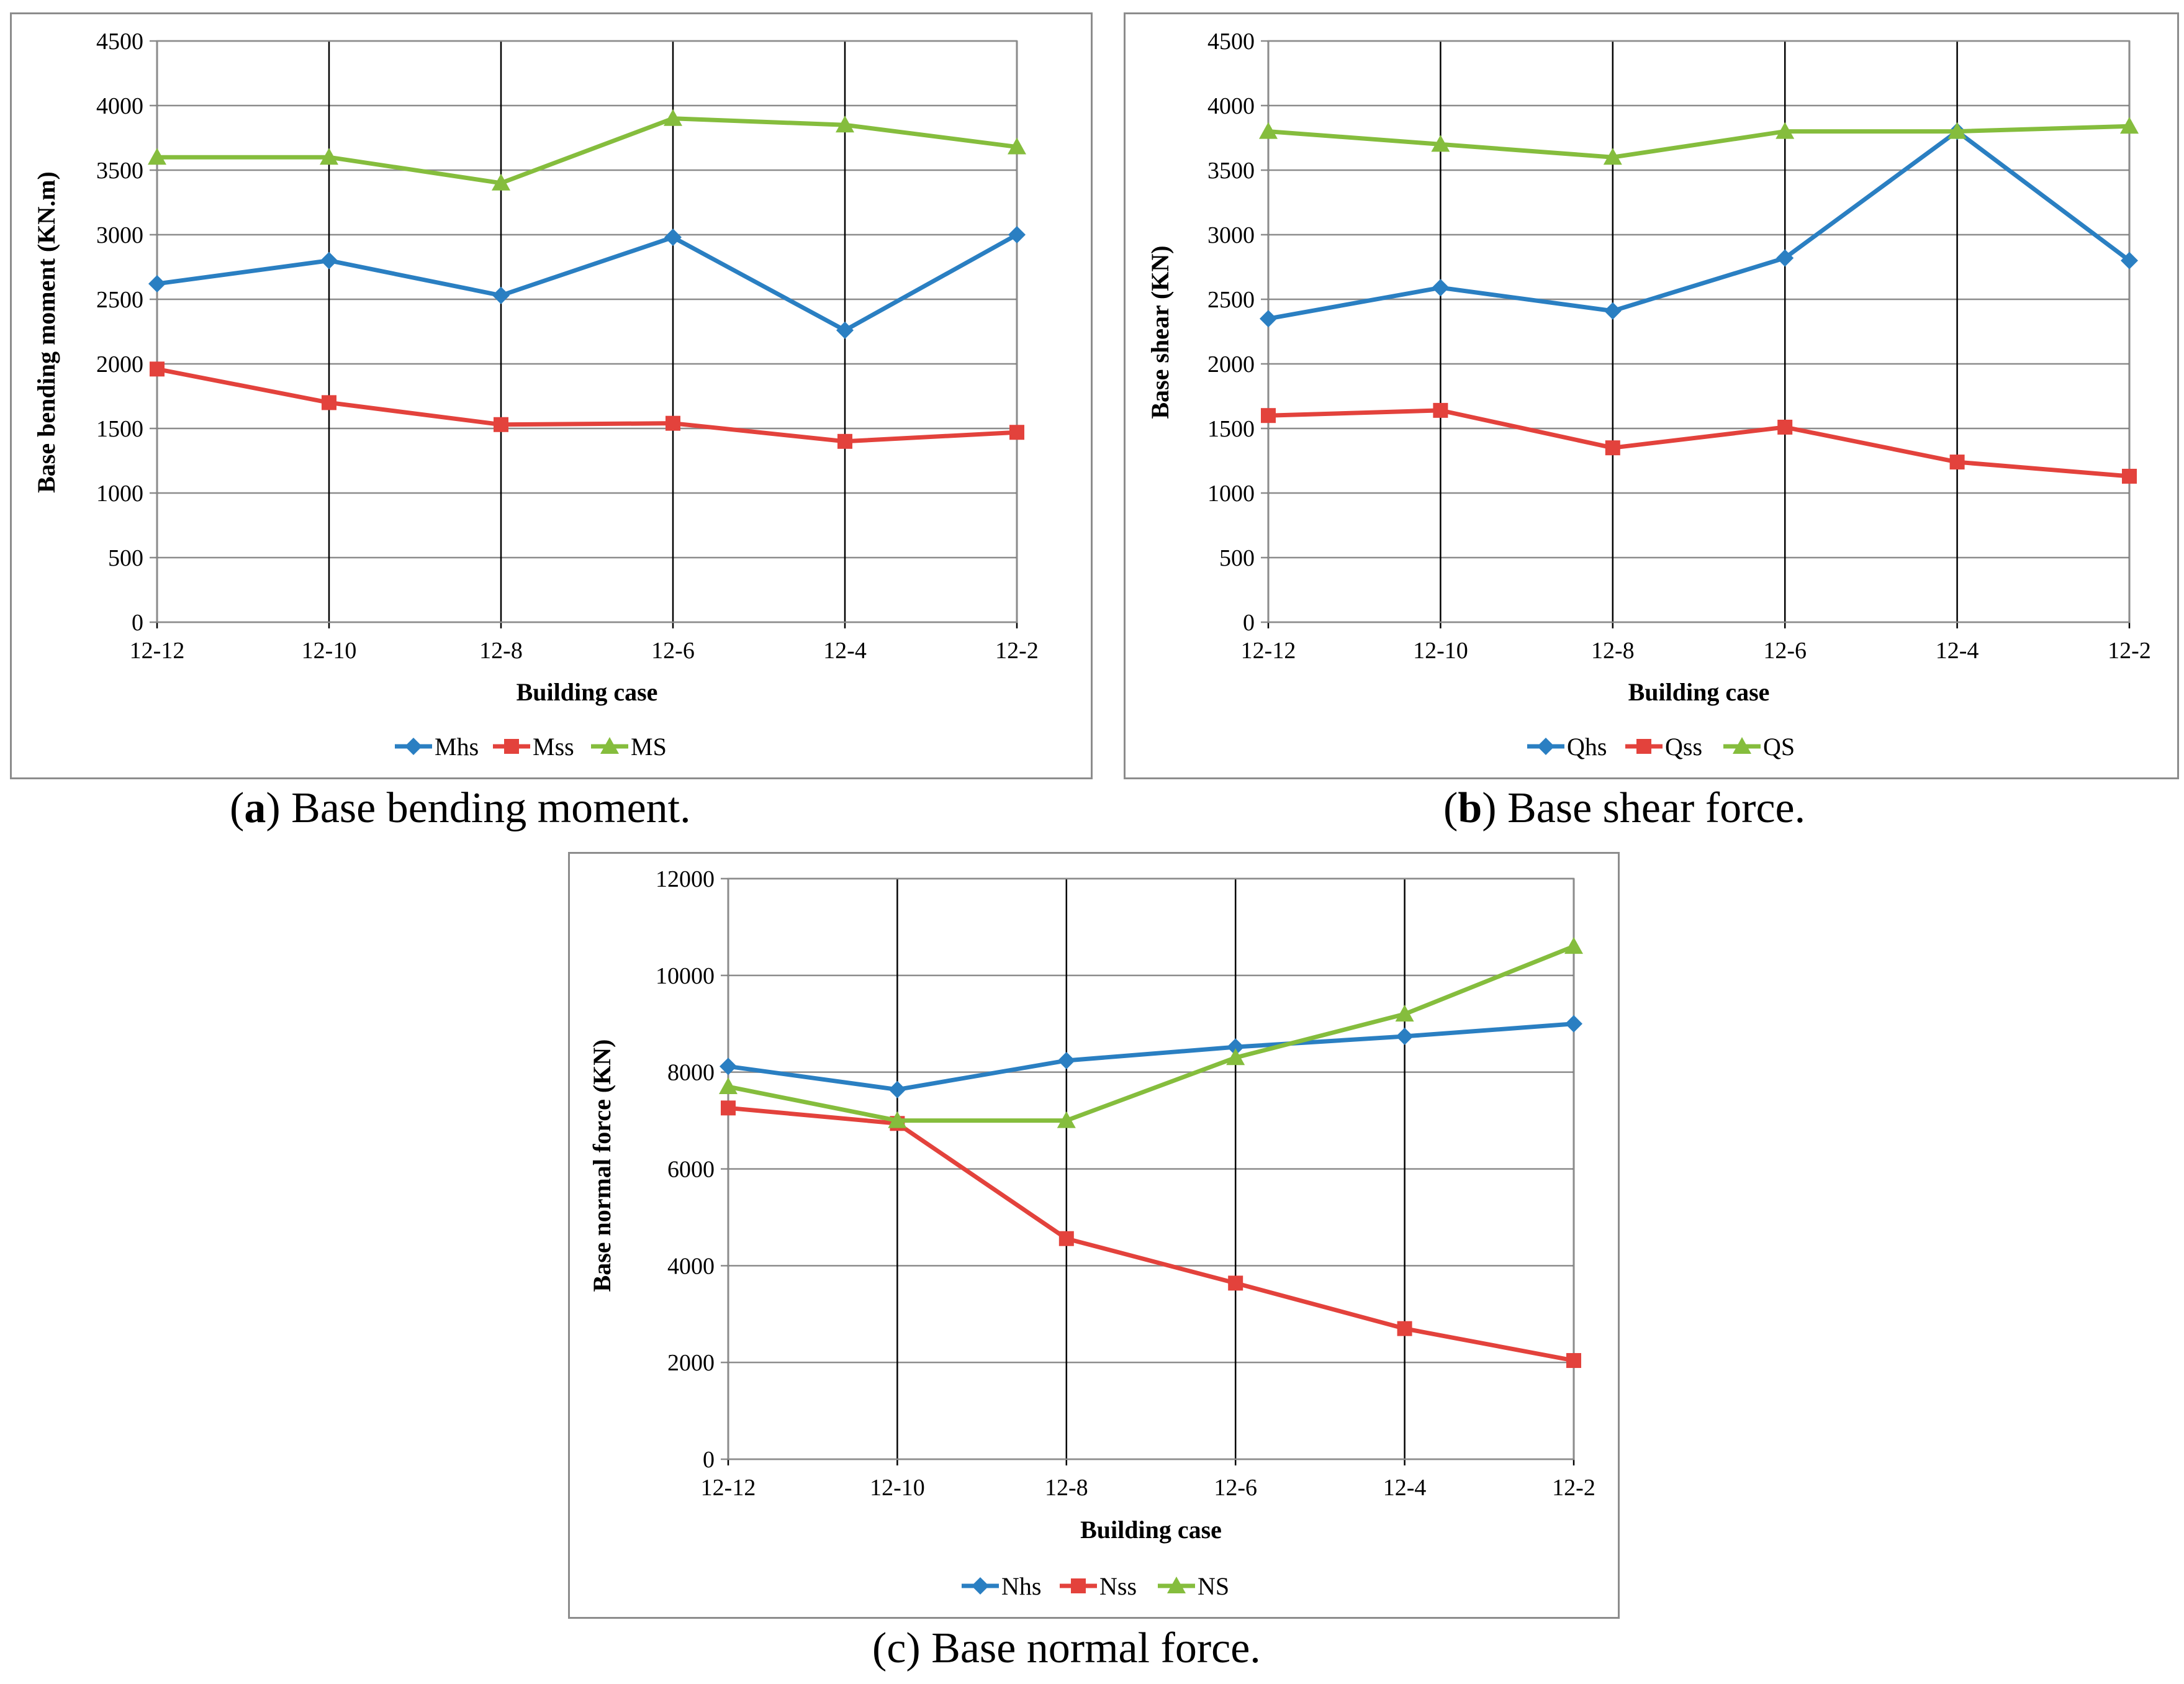  Describe the element at coordinates (1567, 747) in the screenshot. I see `legend-item-qhs: Qhs` at that location.